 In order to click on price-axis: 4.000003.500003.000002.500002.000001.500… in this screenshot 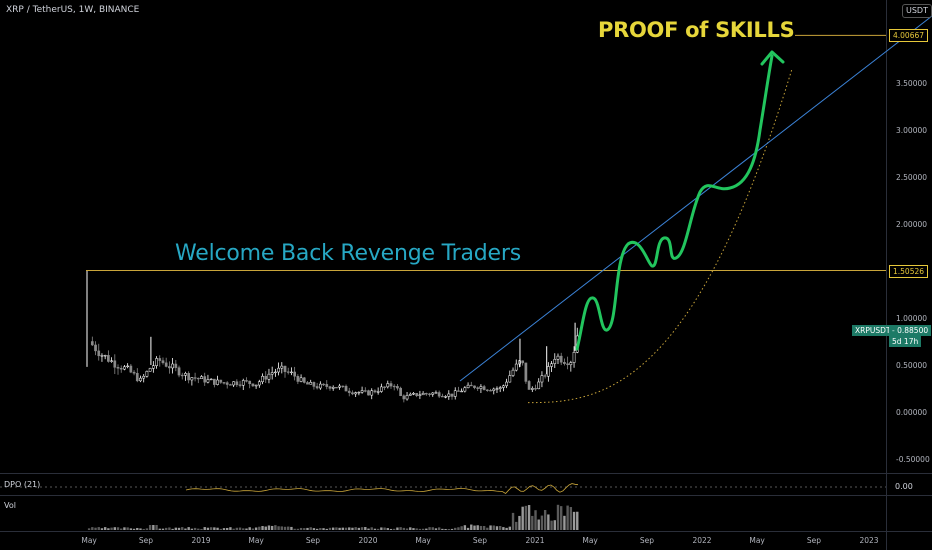, I will do `click(913, 248)`.